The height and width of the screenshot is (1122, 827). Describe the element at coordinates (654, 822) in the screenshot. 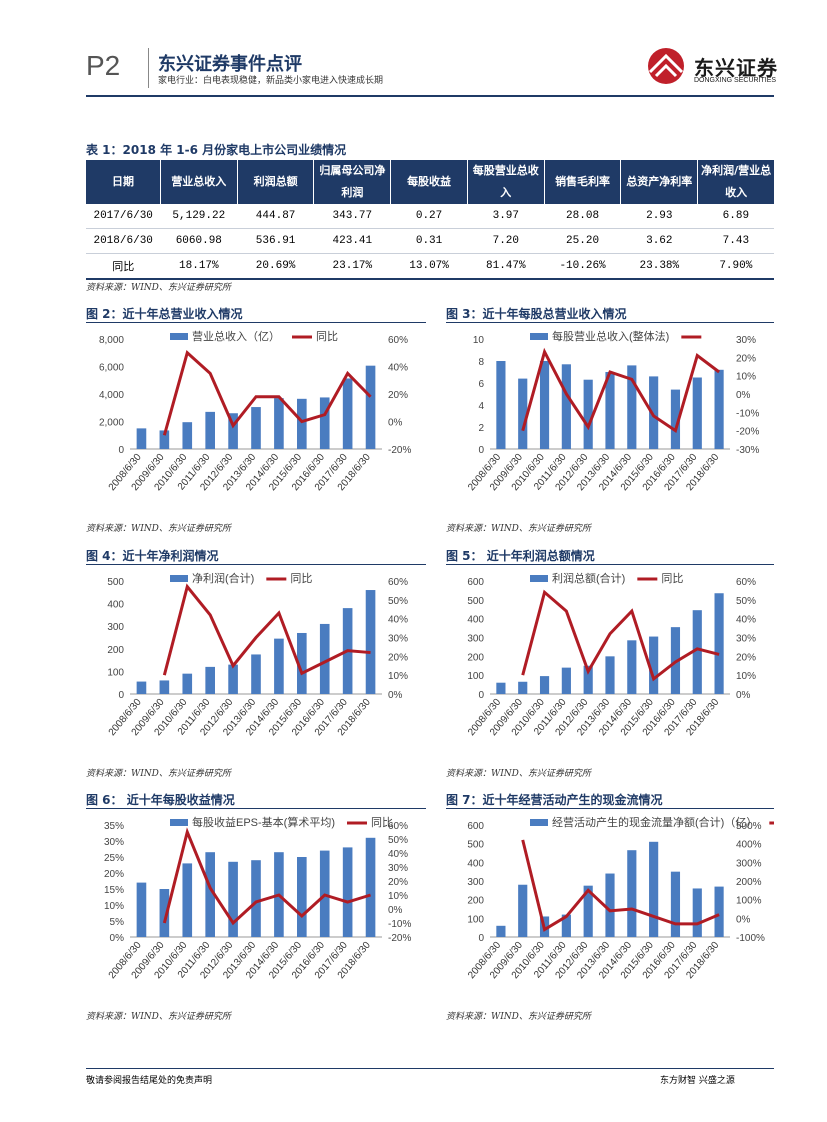

I see `legend-bar-label: 经营活动产生的现金流量净额(合计)（亿）` at that location.